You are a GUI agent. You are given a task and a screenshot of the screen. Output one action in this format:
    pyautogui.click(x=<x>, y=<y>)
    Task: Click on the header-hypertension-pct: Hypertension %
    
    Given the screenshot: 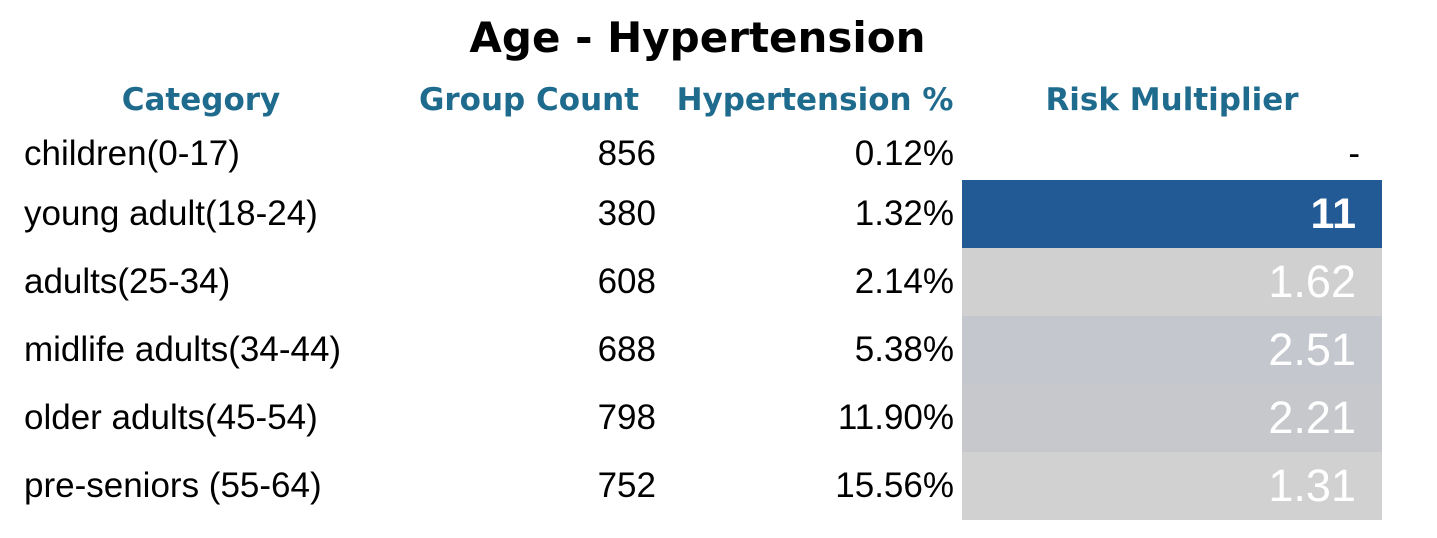 What is the action you would take?
    pyautogui.click(x=815, y=100)
    